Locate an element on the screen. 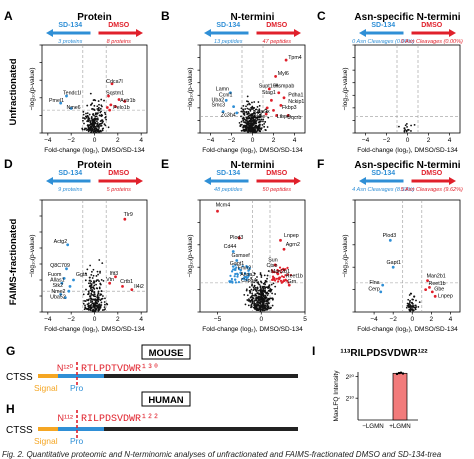  right-count: 5 proteins is located at coordinates (119, 190).